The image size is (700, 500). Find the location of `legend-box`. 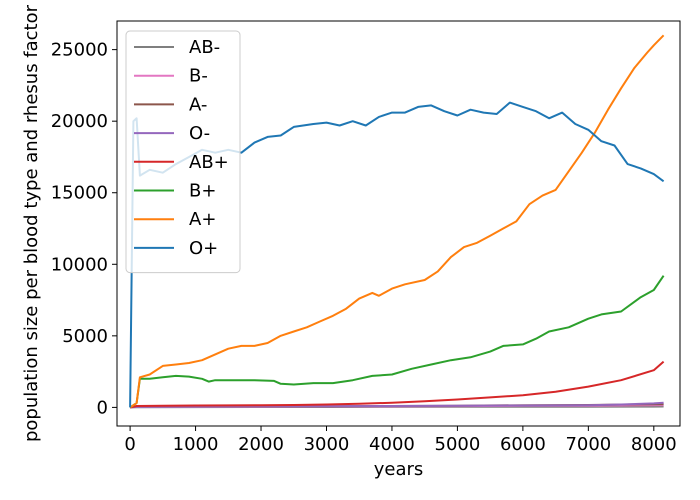

legend-box is located at coordinates (183, 152).